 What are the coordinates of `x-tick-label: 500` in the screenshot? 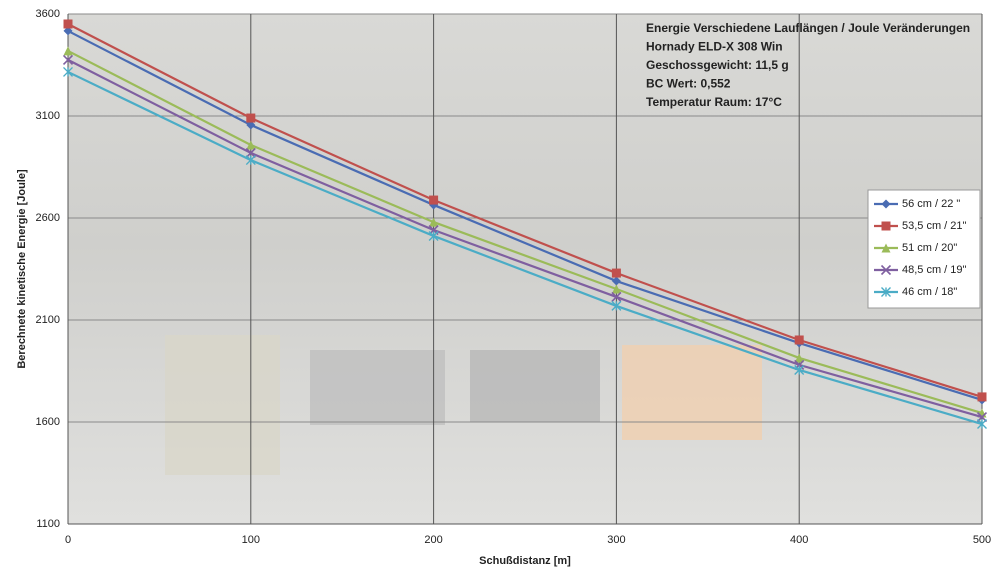 It's located at (982, 540).